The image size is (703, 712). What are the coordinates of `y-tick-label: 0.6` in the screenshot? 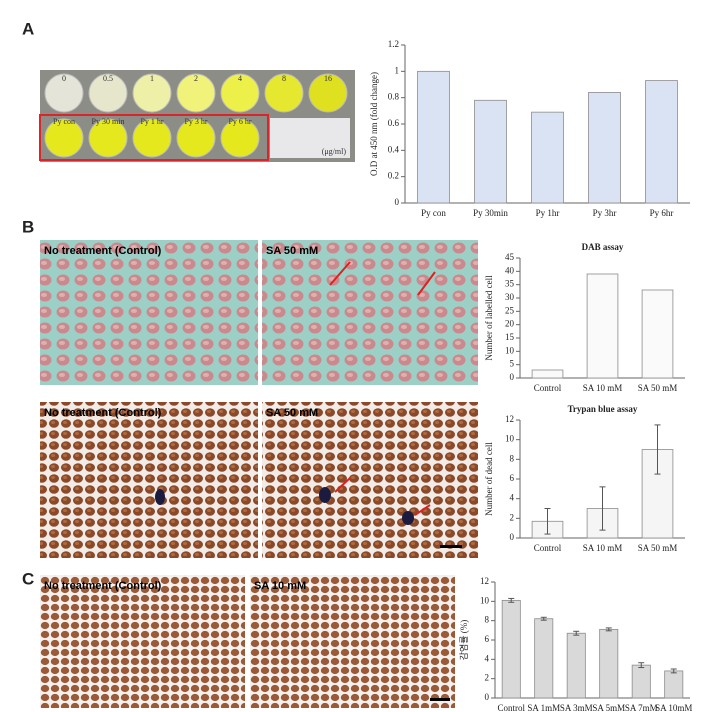 It's located at (394, 123).